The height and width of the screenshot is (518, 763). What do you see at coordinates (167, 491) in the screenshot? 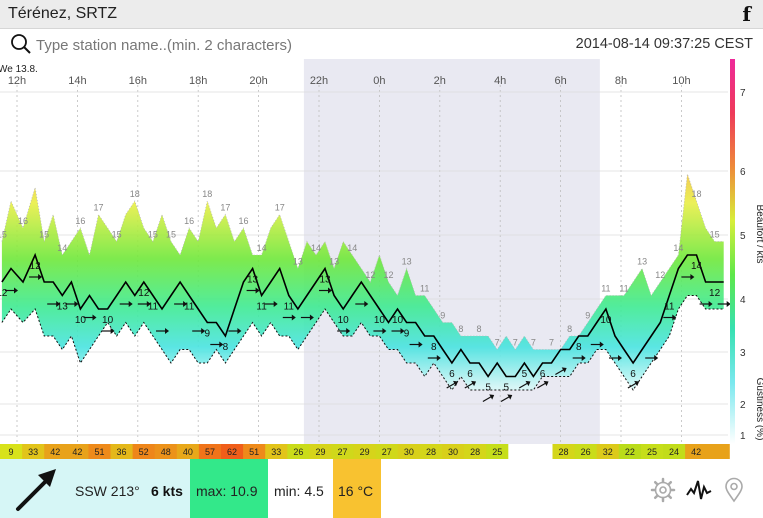
I see `wind-speed-text: 6 kts` at bounding box center [167, 491].